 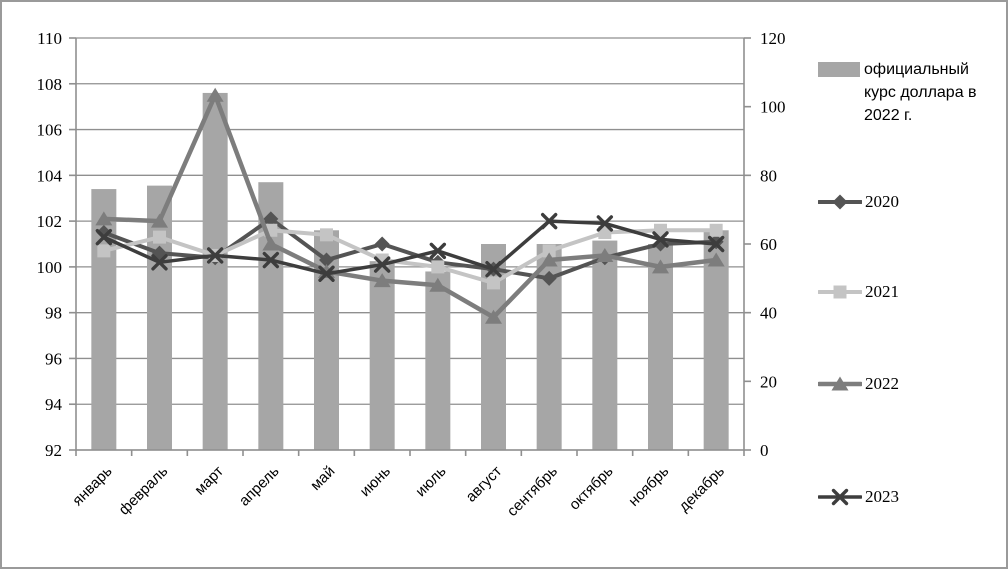 I want to click on bar-октябрь, so click(x=605, y=345).